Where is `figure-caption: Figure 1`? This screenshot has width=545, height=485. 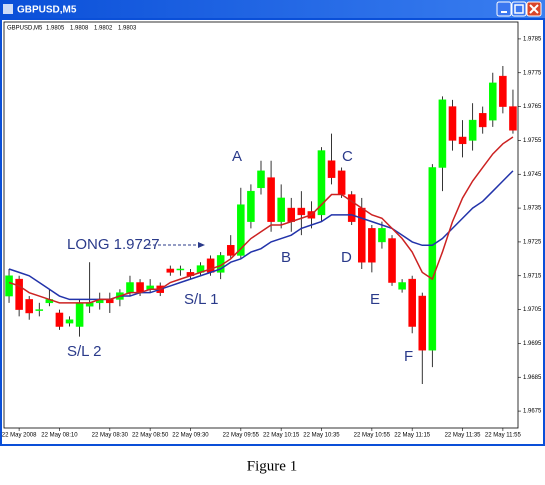
figure-caption: Figure 1 is located at coordinates (272, 466).